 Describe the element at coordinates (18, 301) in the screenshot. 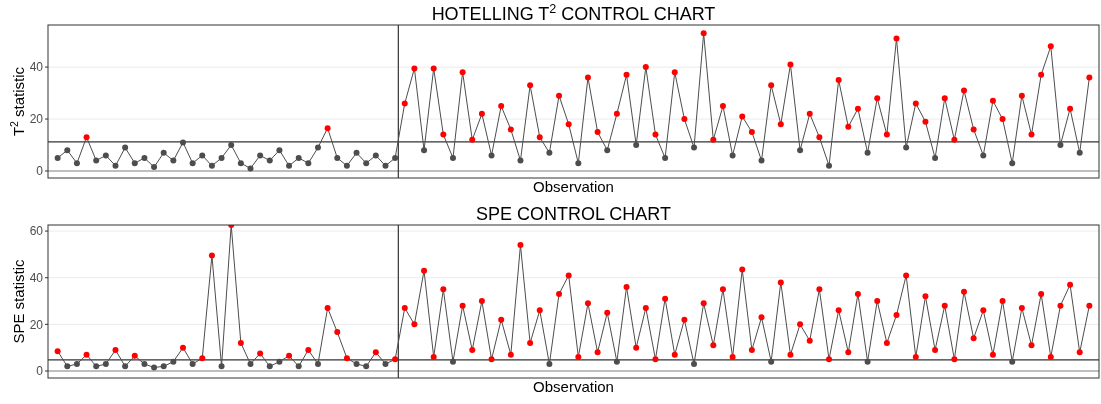

I see `y-axis-title: SPE statistic` at that location.